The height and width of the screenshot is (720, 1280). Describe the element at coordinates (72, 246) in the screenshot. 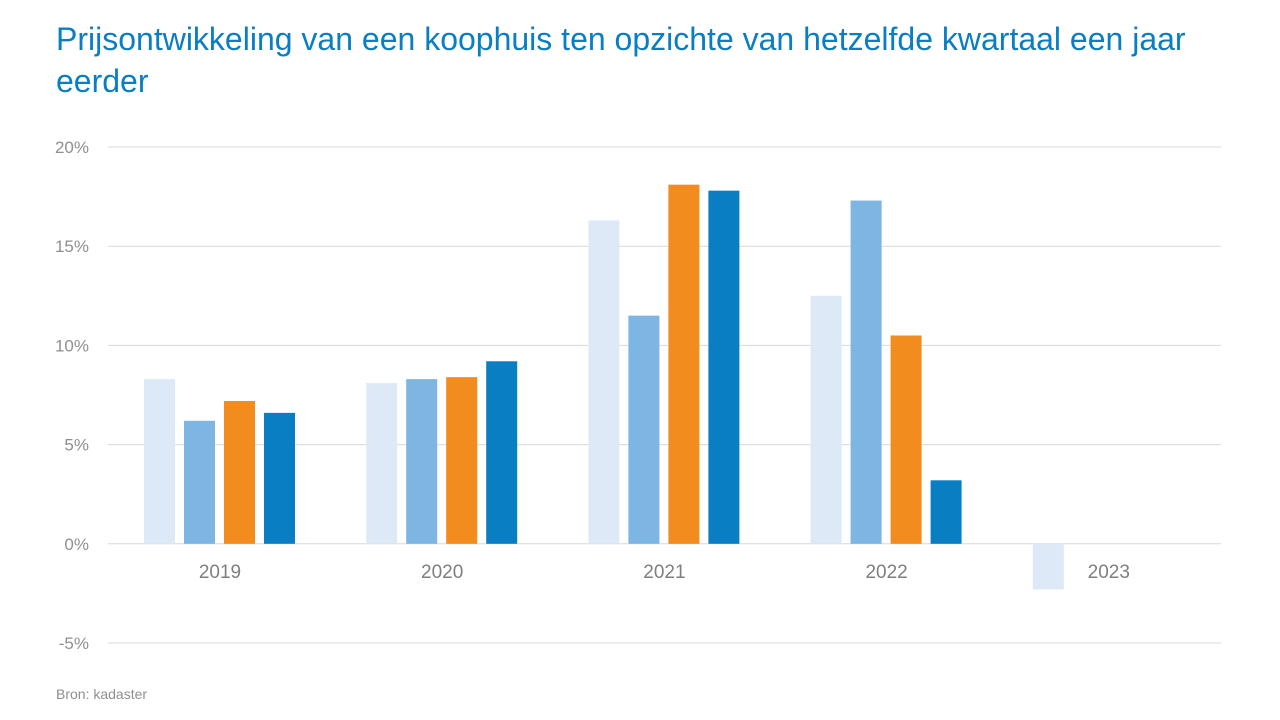

I see `y-tick-label: 15%` at that location.